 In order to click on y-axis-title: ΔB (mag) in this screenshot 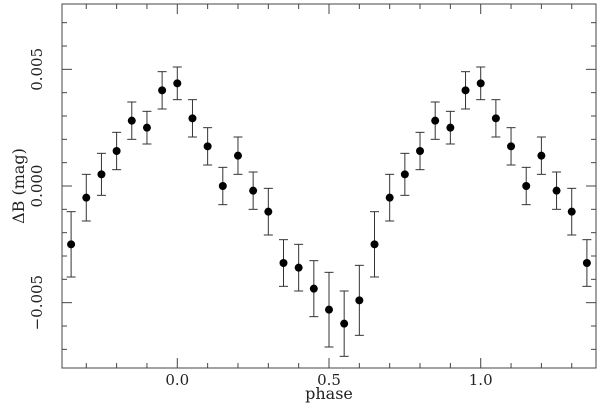, I will do `click(18, 186)`.